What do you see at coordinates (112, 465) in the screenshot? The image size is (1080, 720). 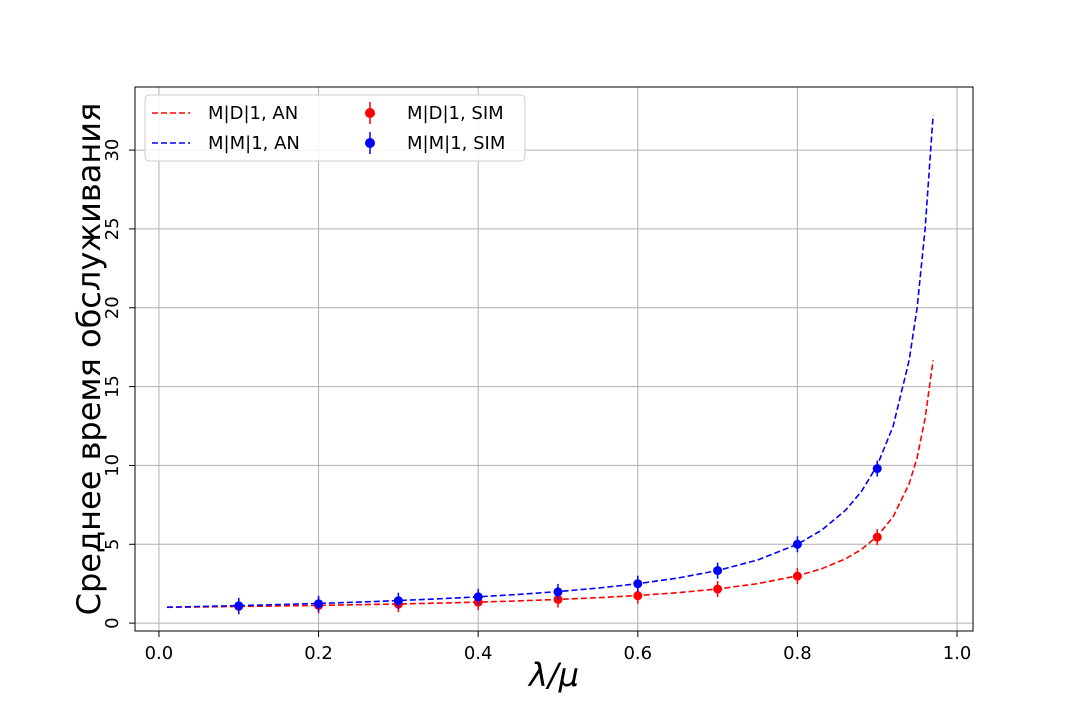 I see `y-tick-label: 10` at bounding box center [112, 465].